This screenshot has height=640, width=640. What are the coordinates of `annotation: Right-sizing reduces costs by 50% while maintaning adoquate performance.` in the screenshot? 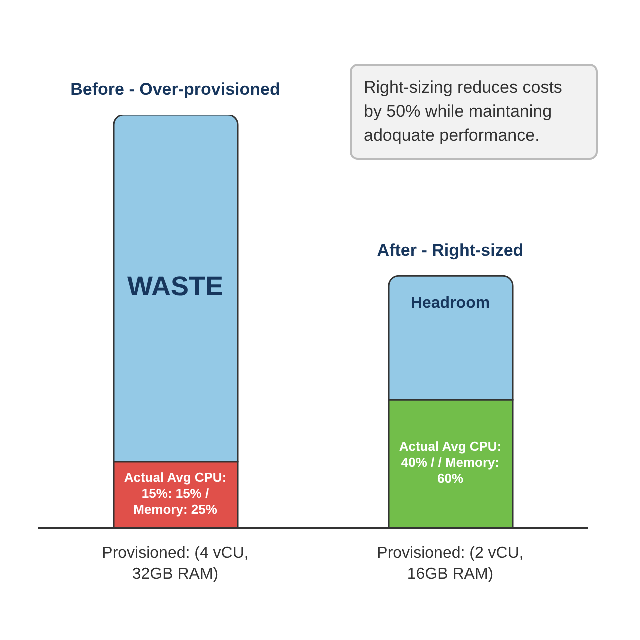 It's located at (474, 112).